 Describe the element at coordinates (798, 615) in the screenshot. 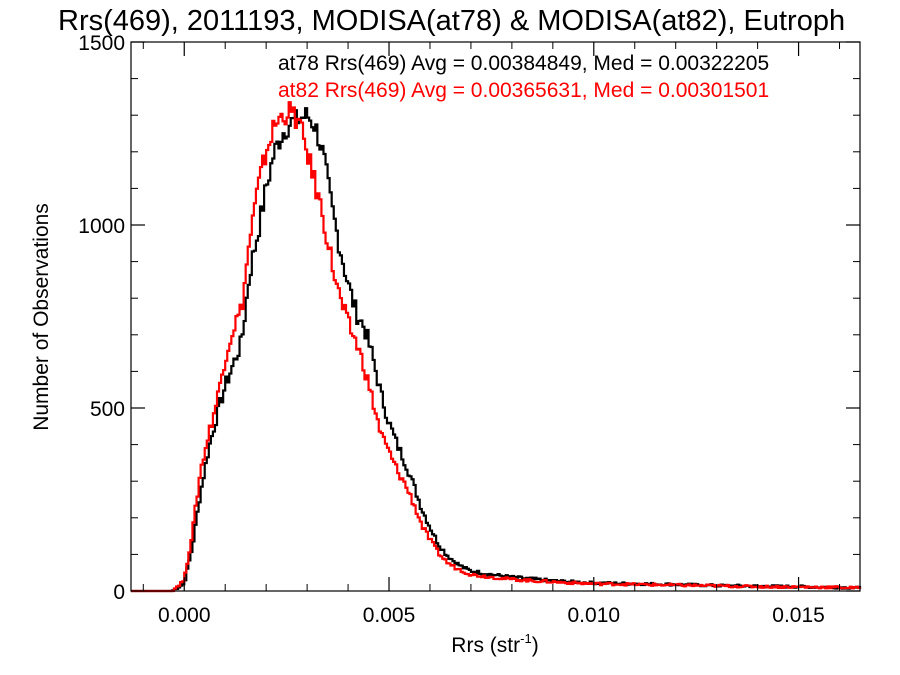

I see `x-tick-label-3: 0.015` at that location.